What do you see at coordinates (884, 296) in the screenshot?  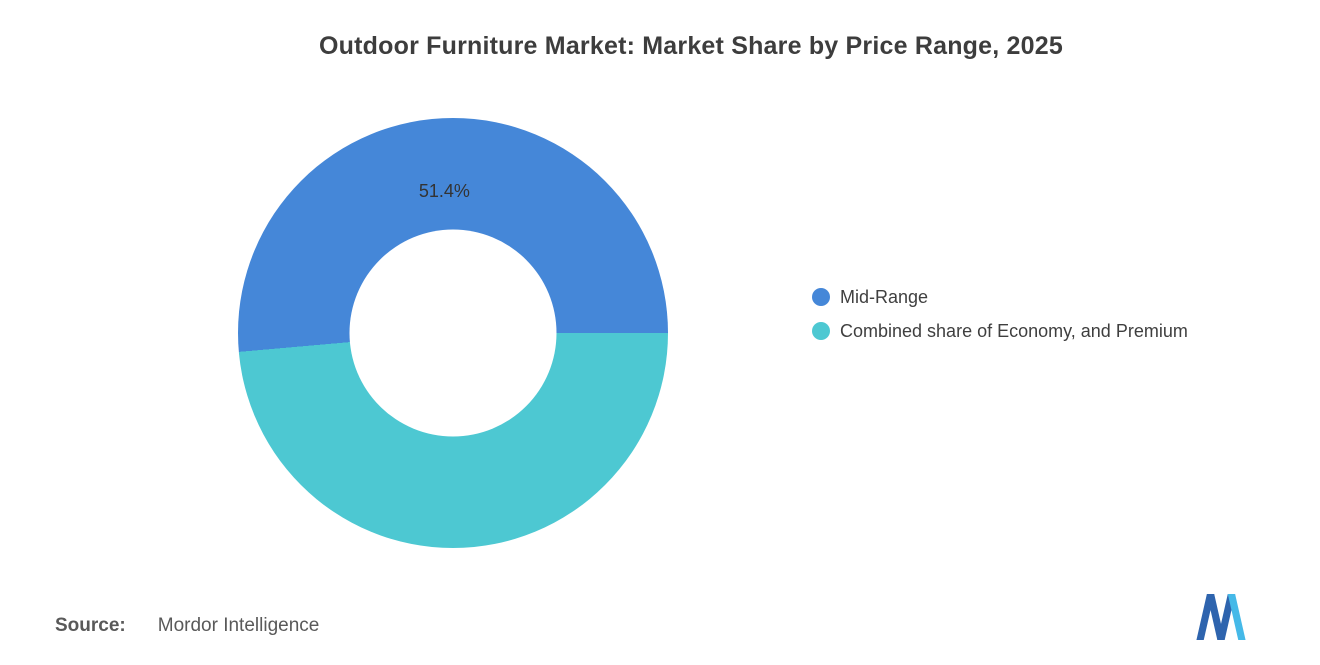 I see `legend-label-mid-range: Mid-Range` at bounding box center [884, 296].